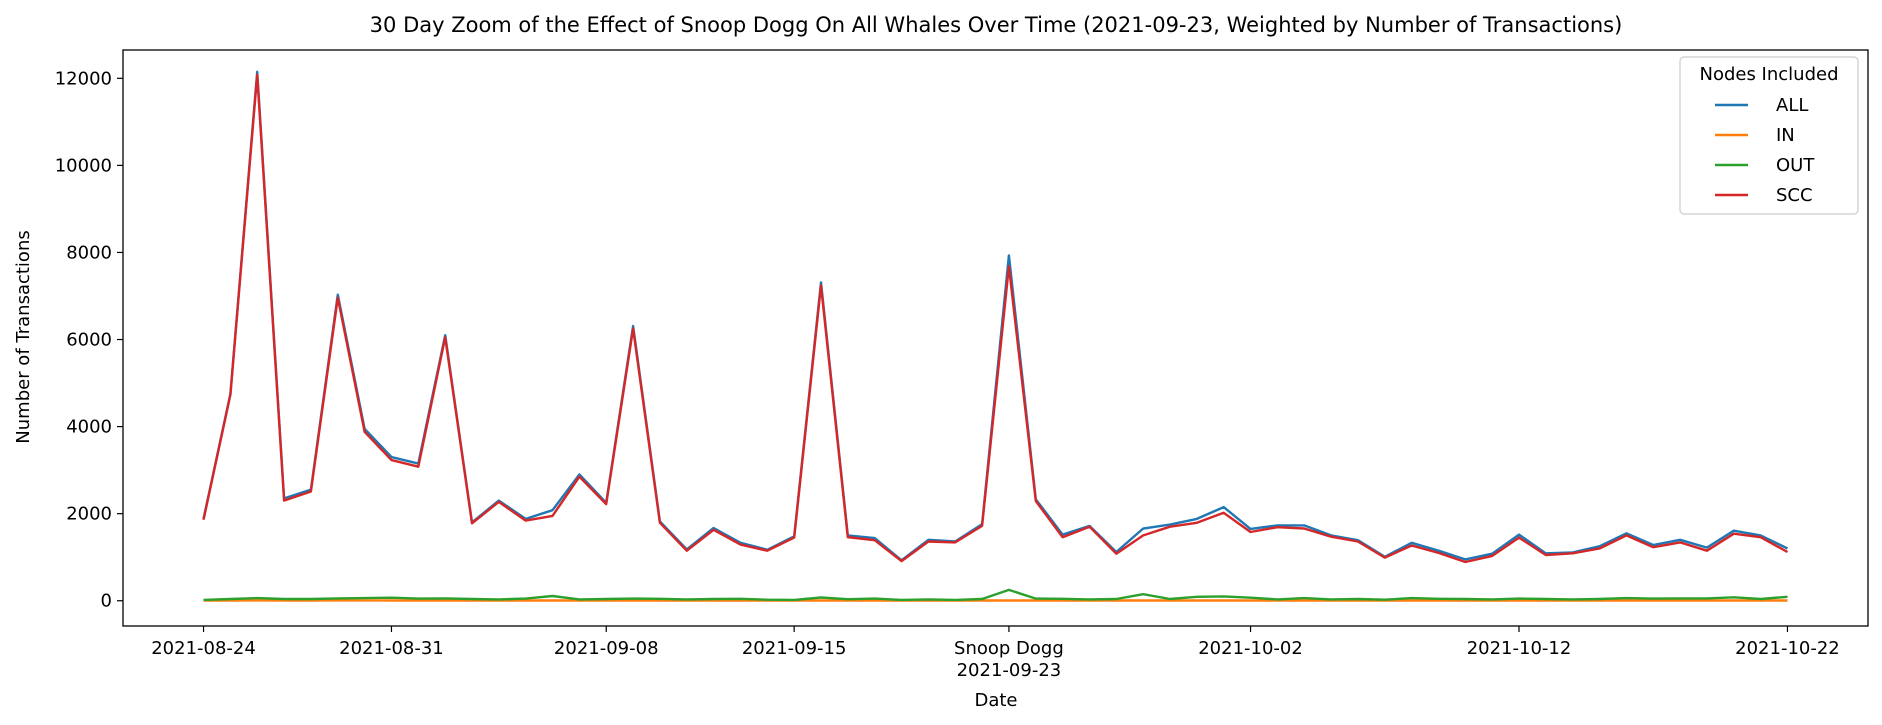  Describe the element at coordinates (1009, 648) in the screenshot. I see `x-tick-label: Snoop Dogg` at that location.